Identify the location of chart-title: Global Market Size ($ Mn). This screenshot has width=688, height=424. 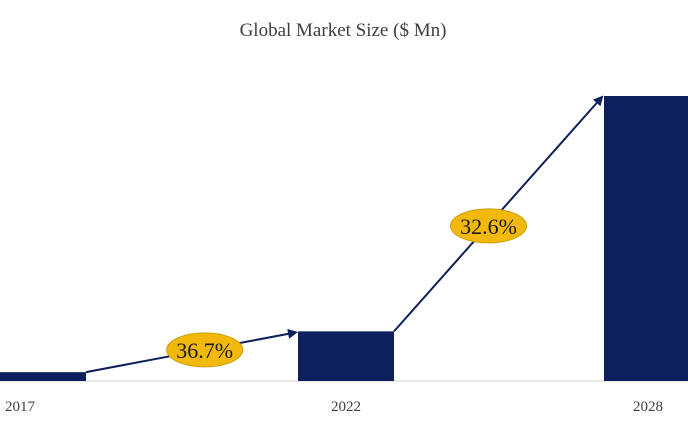
(343, 30).